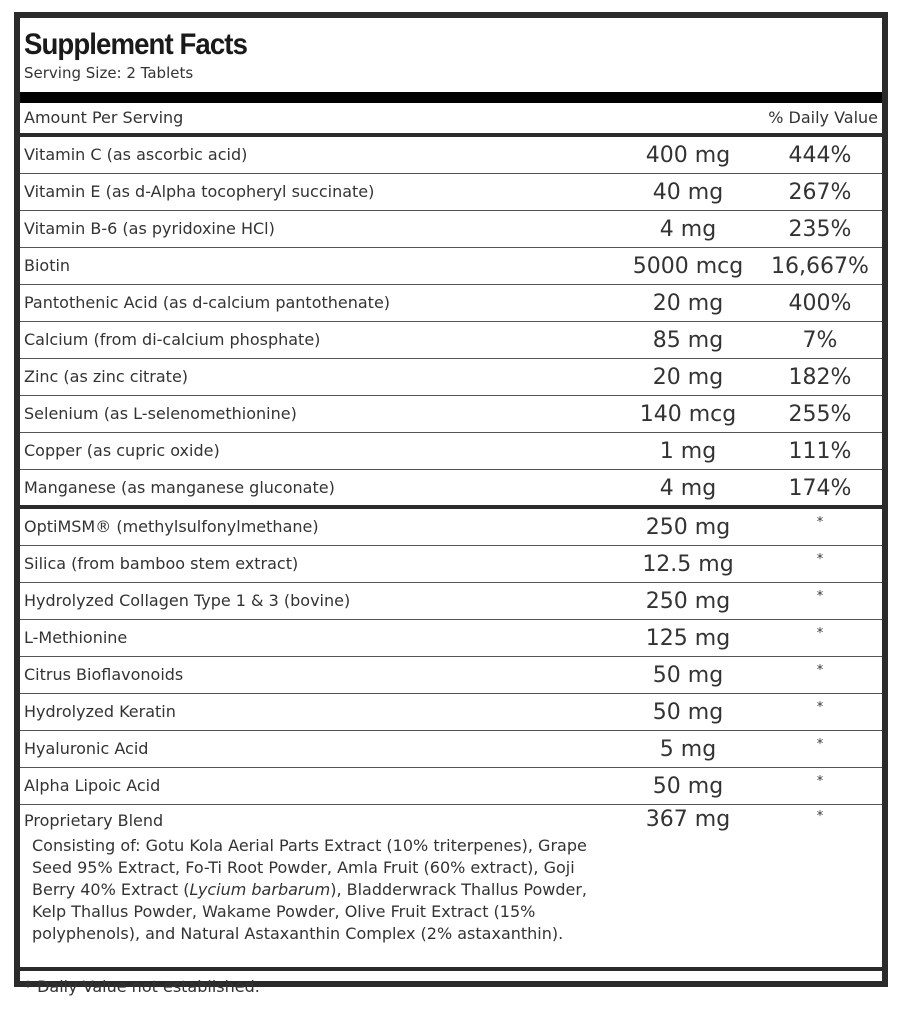 The image size is (906, 1011). Describe the element at coordinates (260, 889) in the screenshot. I see `desc-italic: Lycium barbarum` at that location.